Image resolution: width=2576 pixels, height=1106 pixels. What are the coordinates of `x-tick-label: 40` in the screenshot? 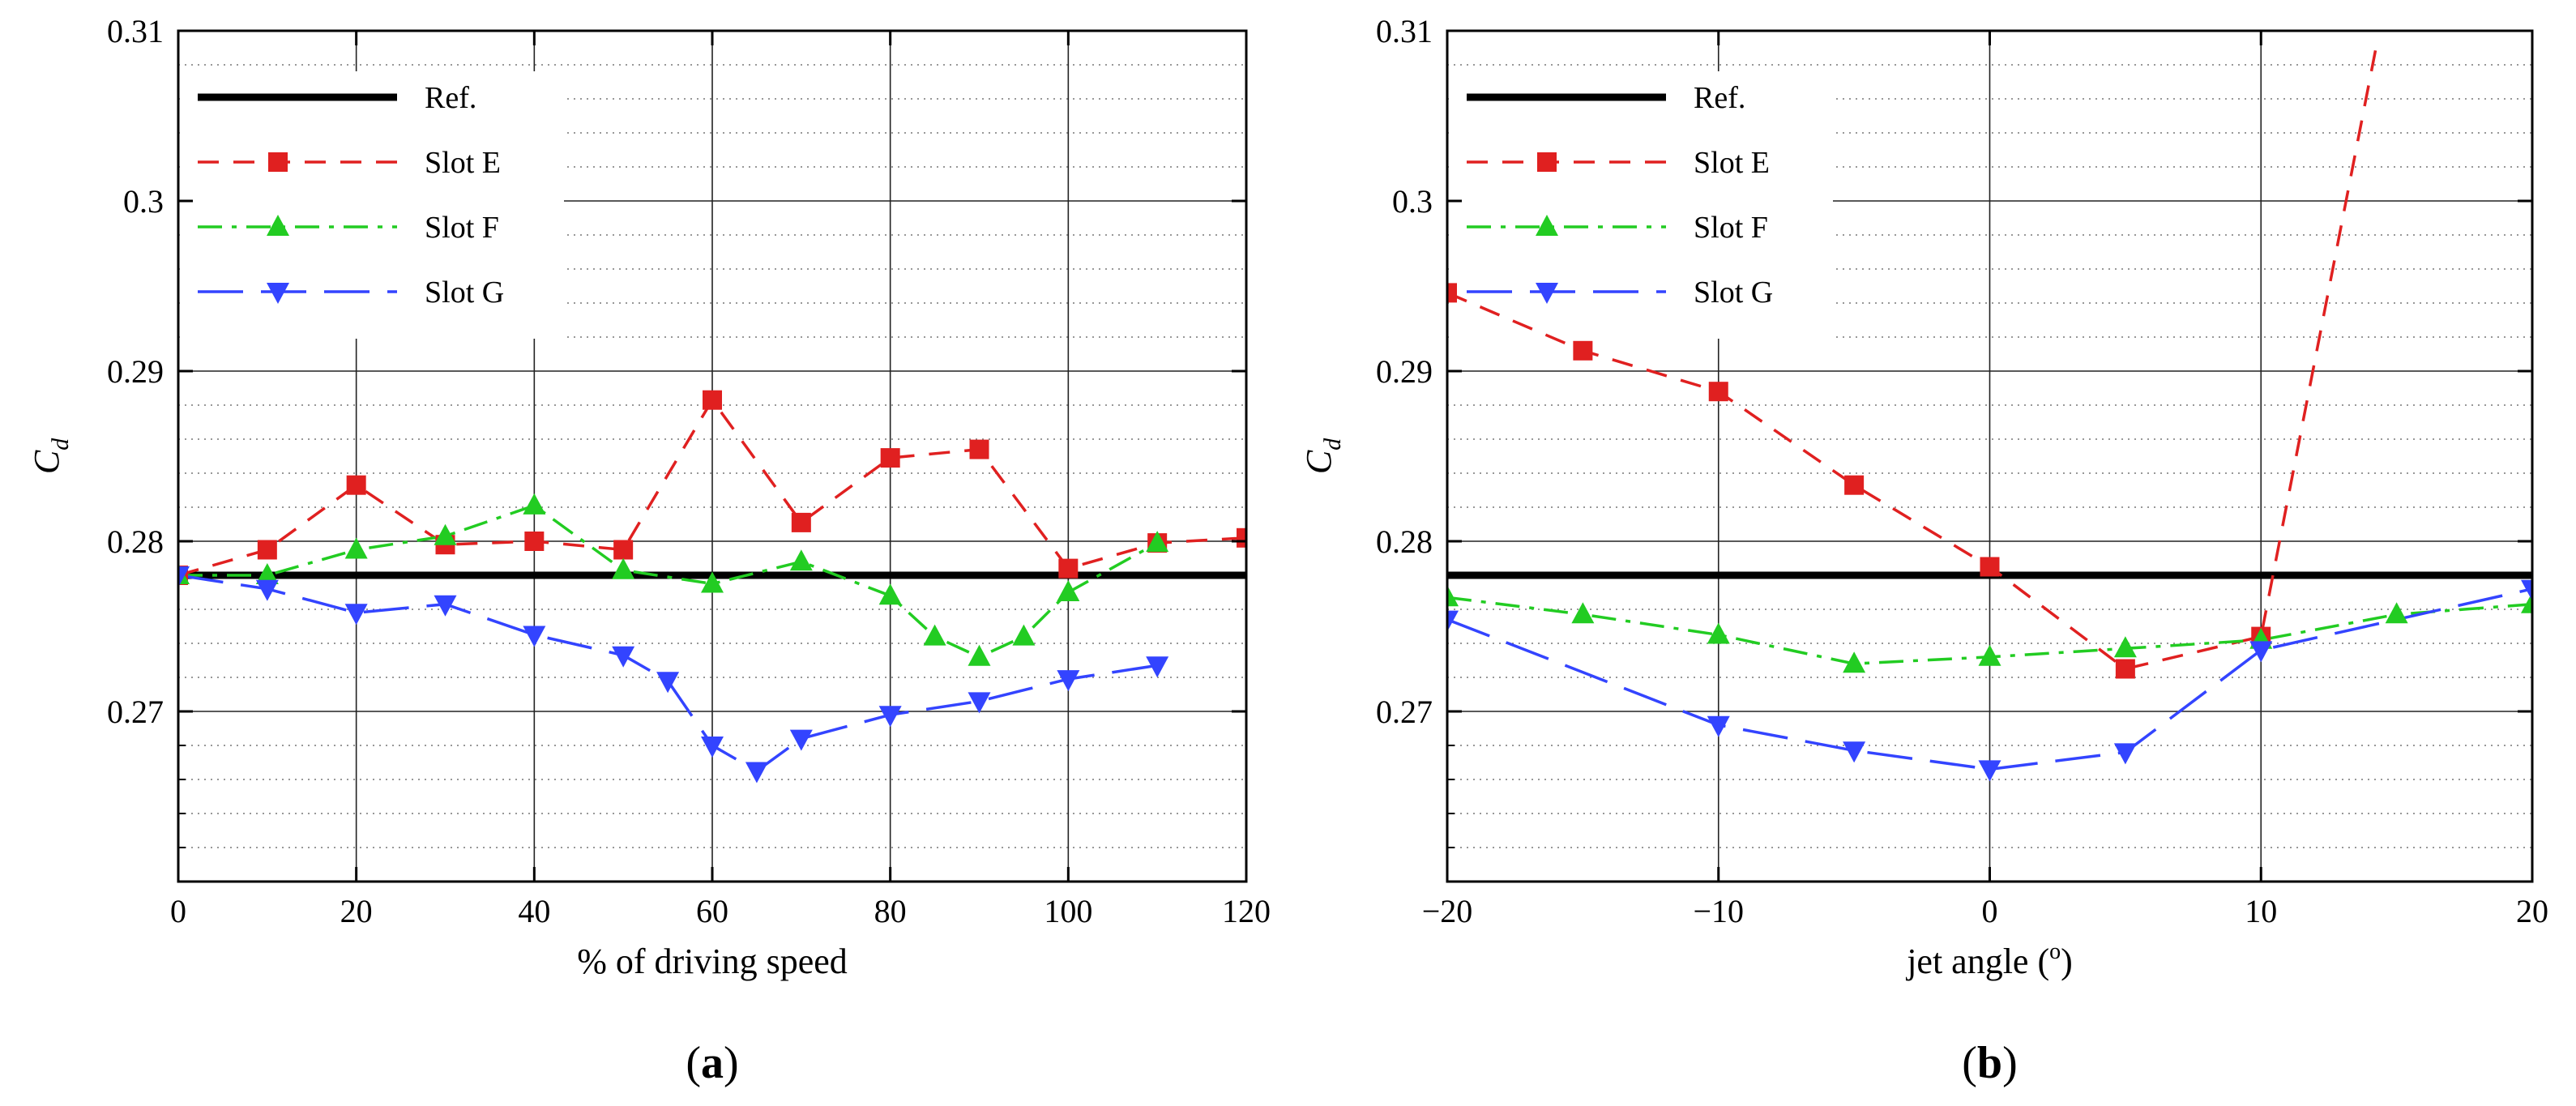 It's located at (534, 911).